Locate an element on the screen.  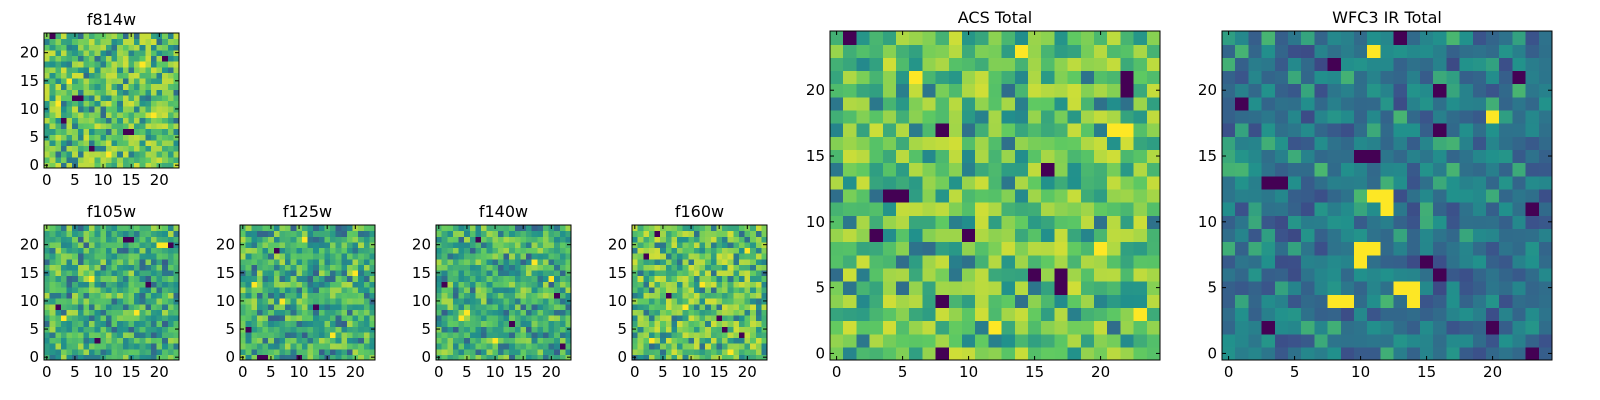
y-tick-label: 0 is located at coordinates (1212, 353).